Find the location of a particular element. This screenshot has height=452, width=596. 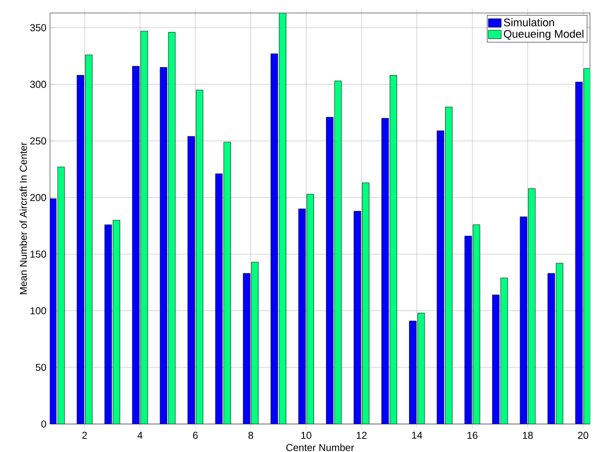

legend-label: Queueing Model is located at coordinates (544, 35).